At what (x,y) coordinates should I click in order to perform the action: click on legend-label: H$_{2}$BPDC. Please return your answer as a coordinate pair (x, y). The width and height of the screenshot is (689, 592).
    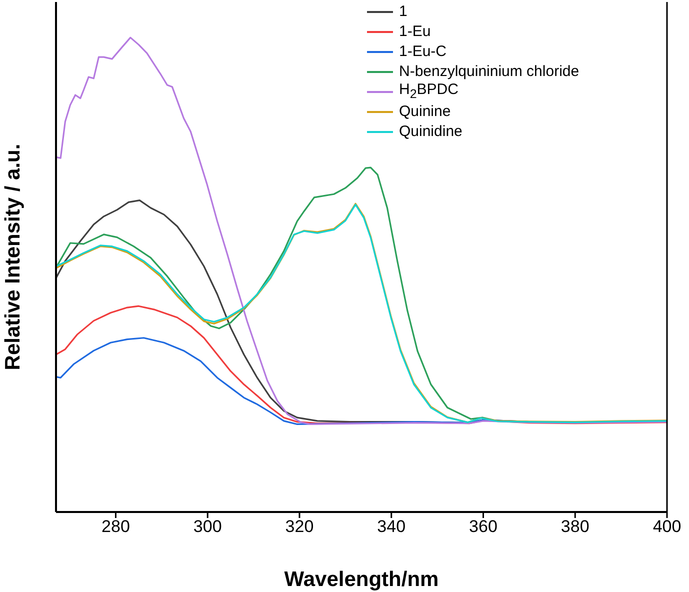
    Looking at the image, I should click on (428, 91).